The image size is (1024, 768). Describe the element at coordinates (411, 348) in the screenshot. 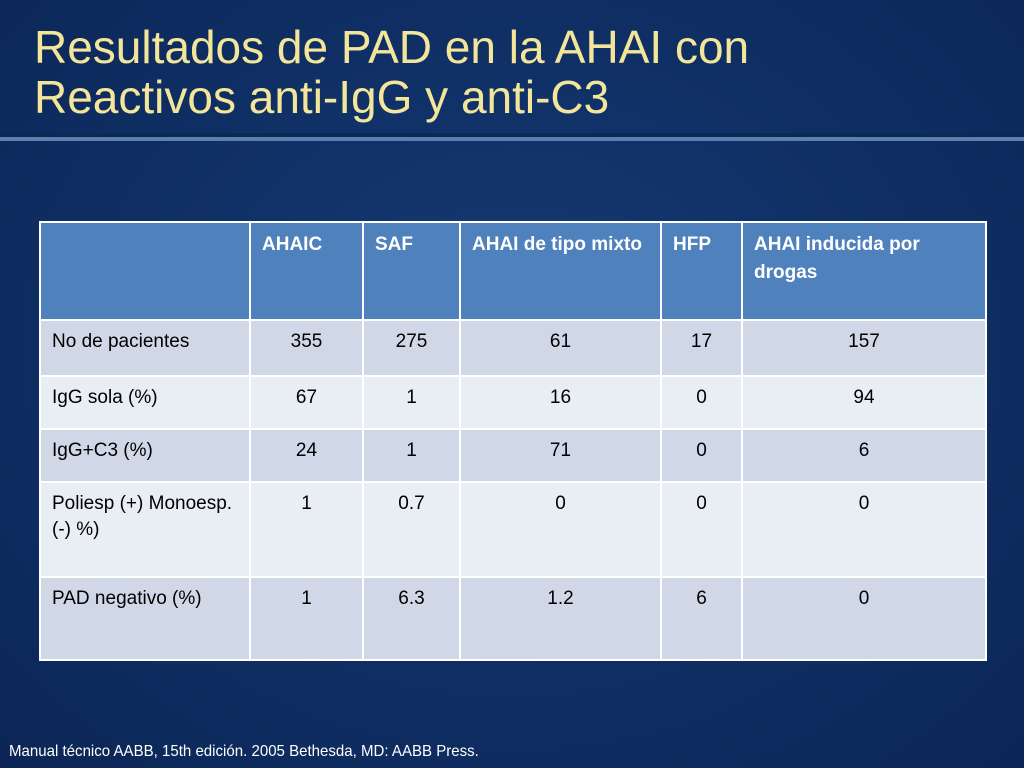

I see `table-cell: 275` at that location.